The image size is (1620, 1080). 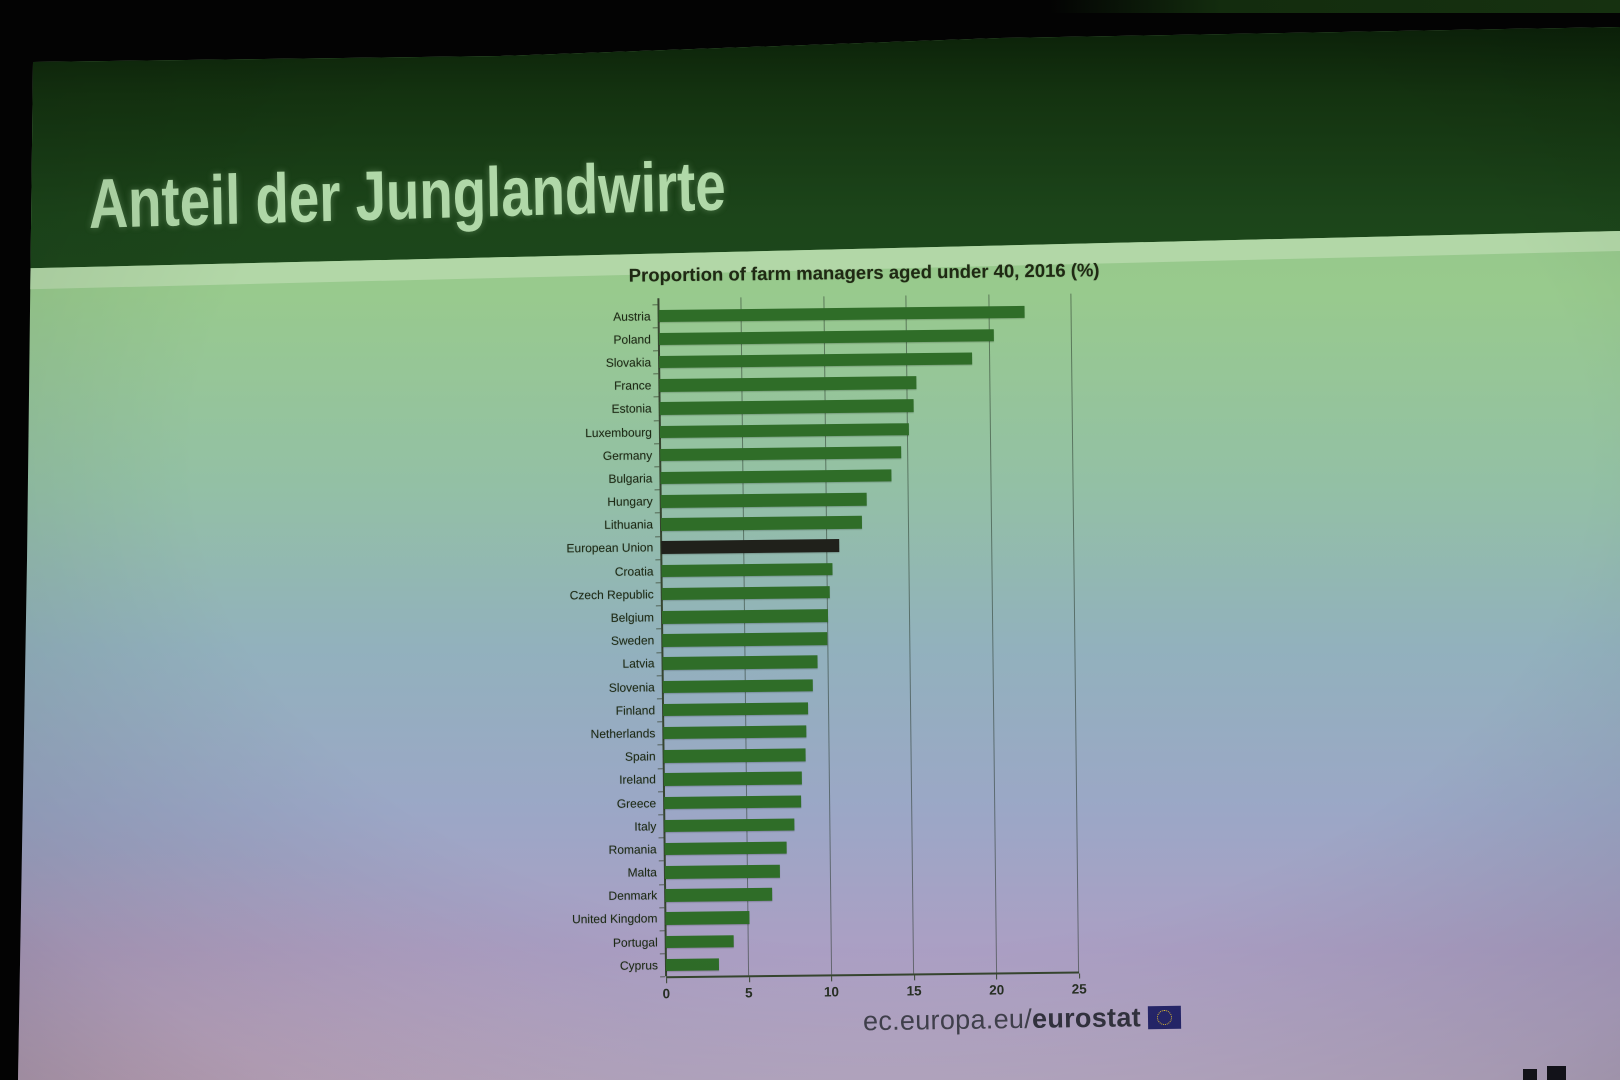 What do you see at coordinates (749, 993) in the screenshot?
I see `x-tick-label: 5` at bounding box center [749, 993].